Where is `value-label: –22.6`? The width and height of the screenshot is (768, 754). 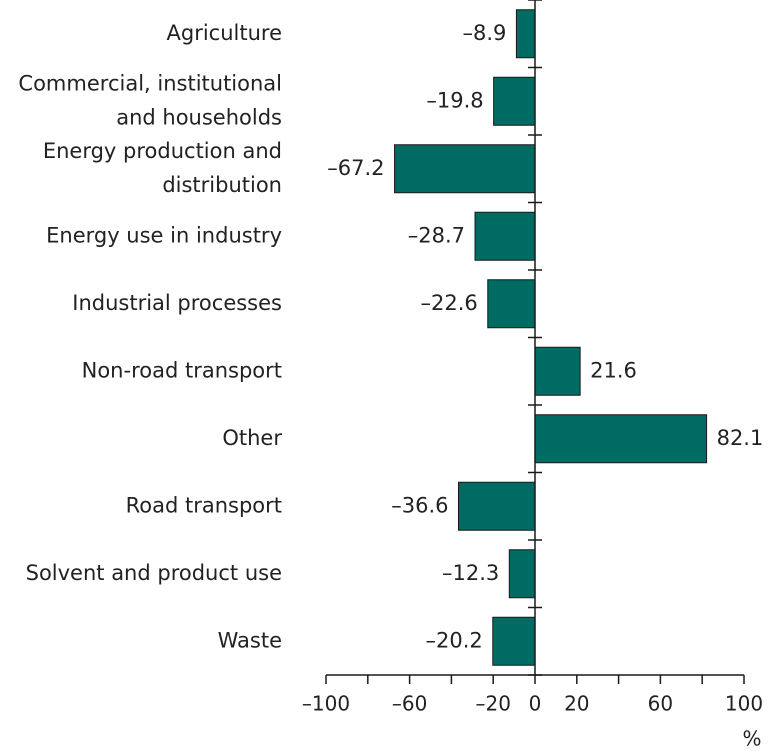
value-label: –22.6 is located at coordinates (449, 303).